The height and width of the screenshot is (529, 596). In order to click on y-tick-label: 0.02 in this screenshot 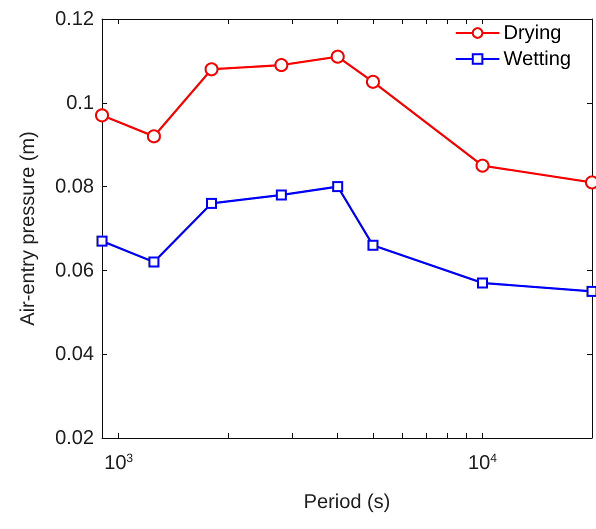, I will do `click(74, 438)`.